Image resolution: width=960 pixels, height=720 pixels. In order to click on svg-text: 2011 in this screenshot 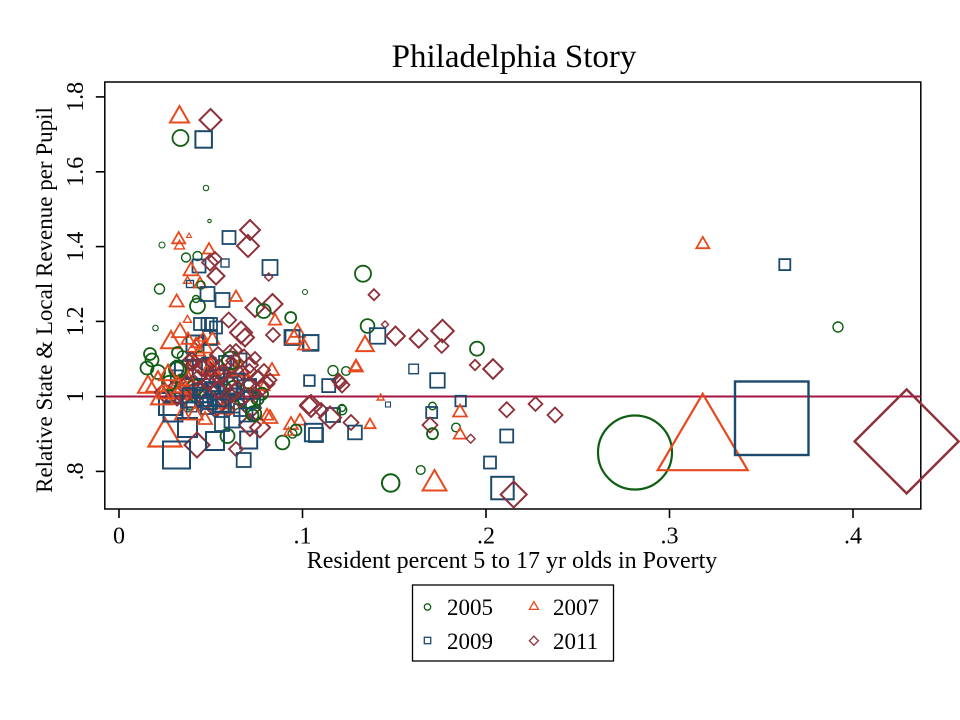, I will do `click(575, 641)`.